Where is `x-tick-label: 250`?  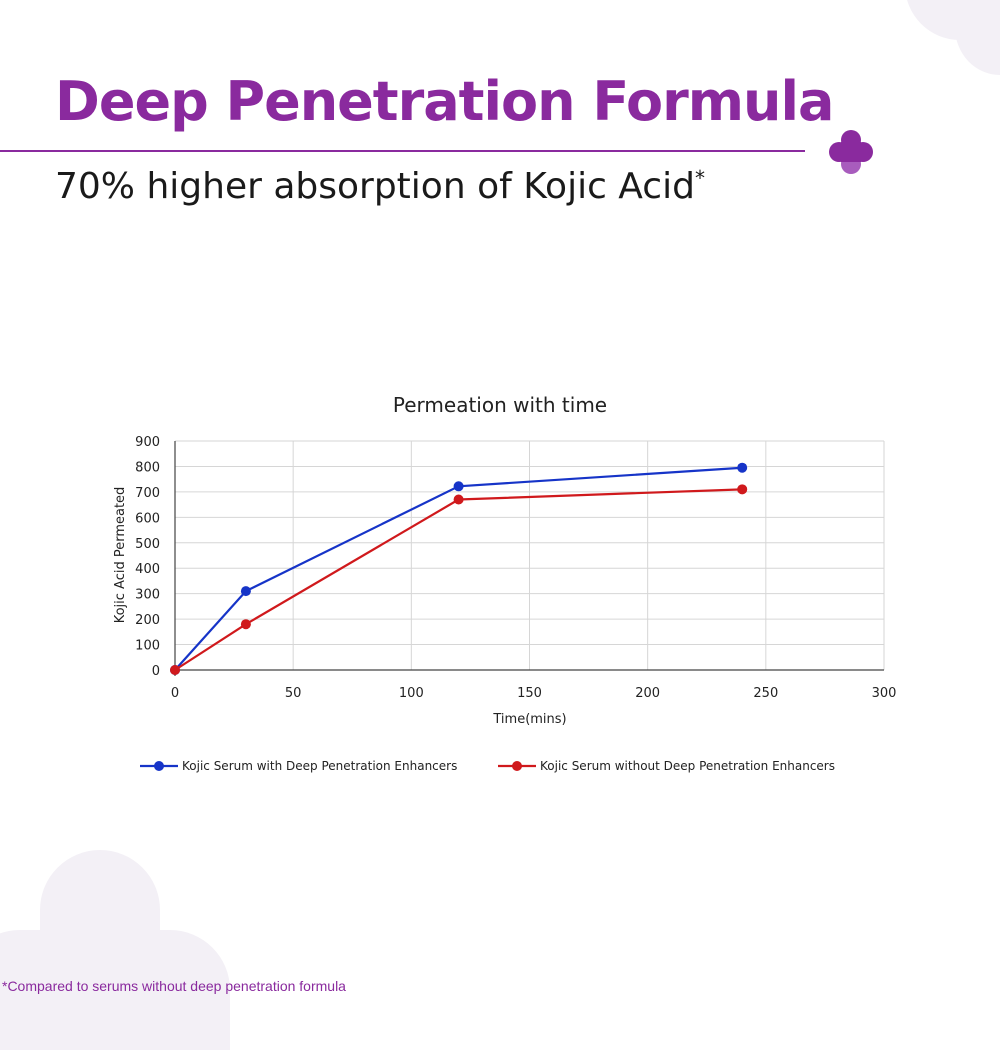
x-tick-label: 250 is located at coordinates (765, 693).